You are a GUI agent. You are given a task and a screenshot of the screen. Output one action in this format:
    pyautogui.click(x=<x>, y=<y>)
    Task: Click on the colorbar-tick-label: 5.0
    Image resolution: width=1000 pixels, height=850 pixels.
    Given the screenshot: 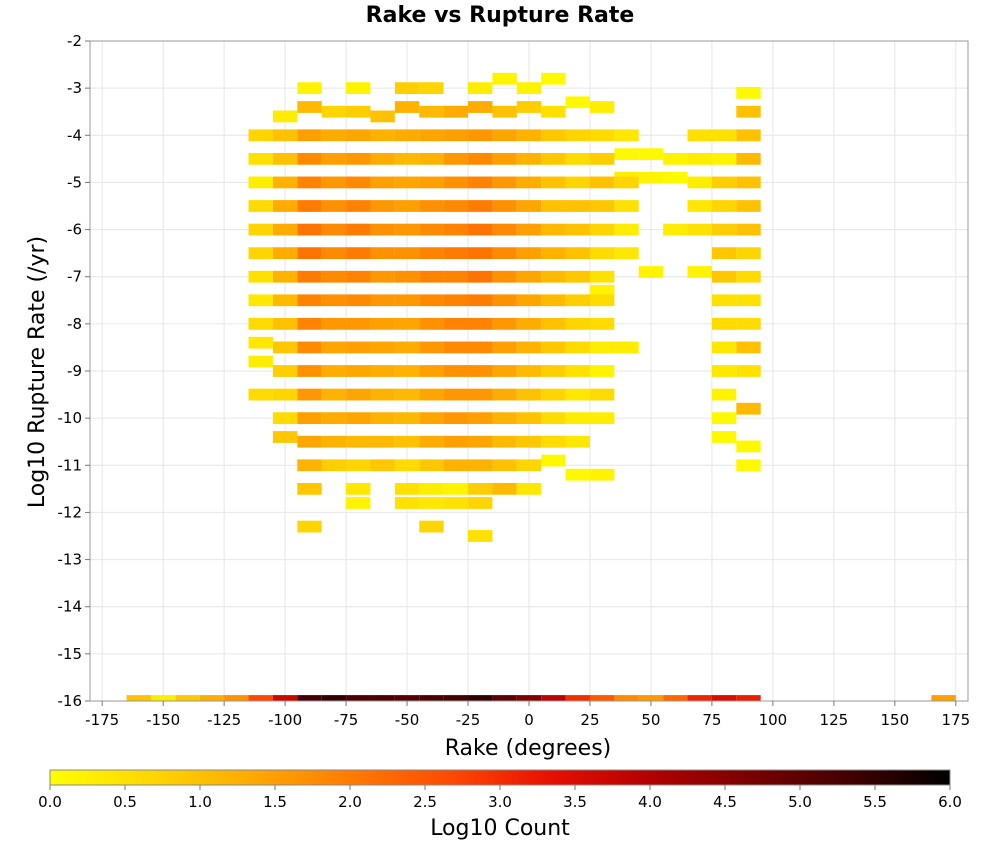 What is the action you would take?
    pyautogui.click(x=800, y=802)
    